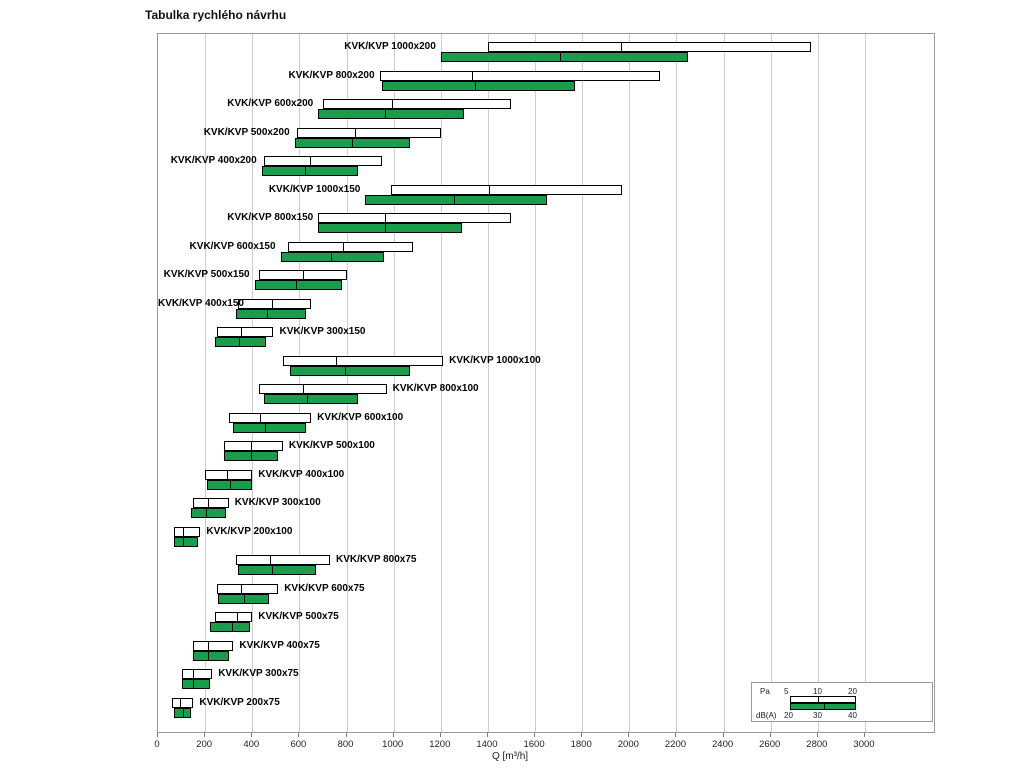 This screenshot has width=1024, height=768. What do you see at coordinates (852, 691) in the screenshot?
I see `legend-pa-tick-20: 20` at bounding box center [852, 691].